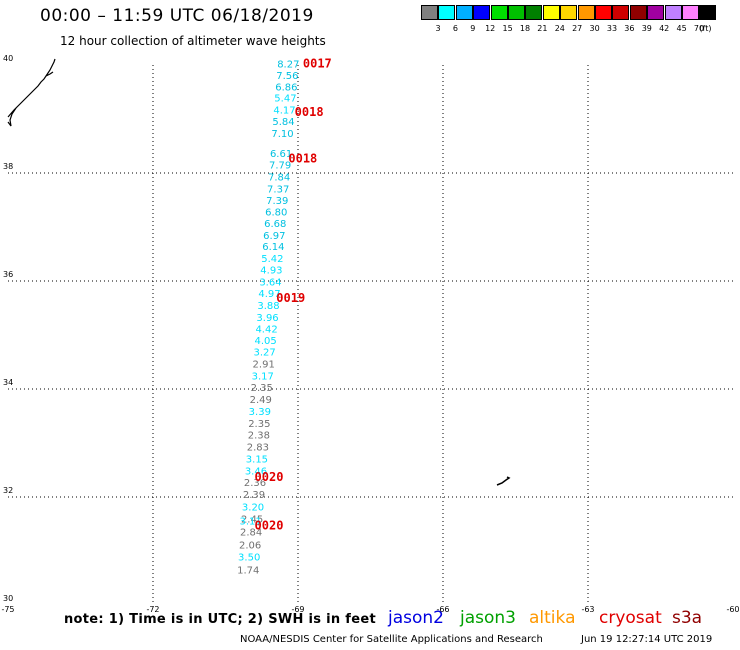 This screenshot has height=650, width=740. I want to click on legend-label: 33, so click(612, 28).